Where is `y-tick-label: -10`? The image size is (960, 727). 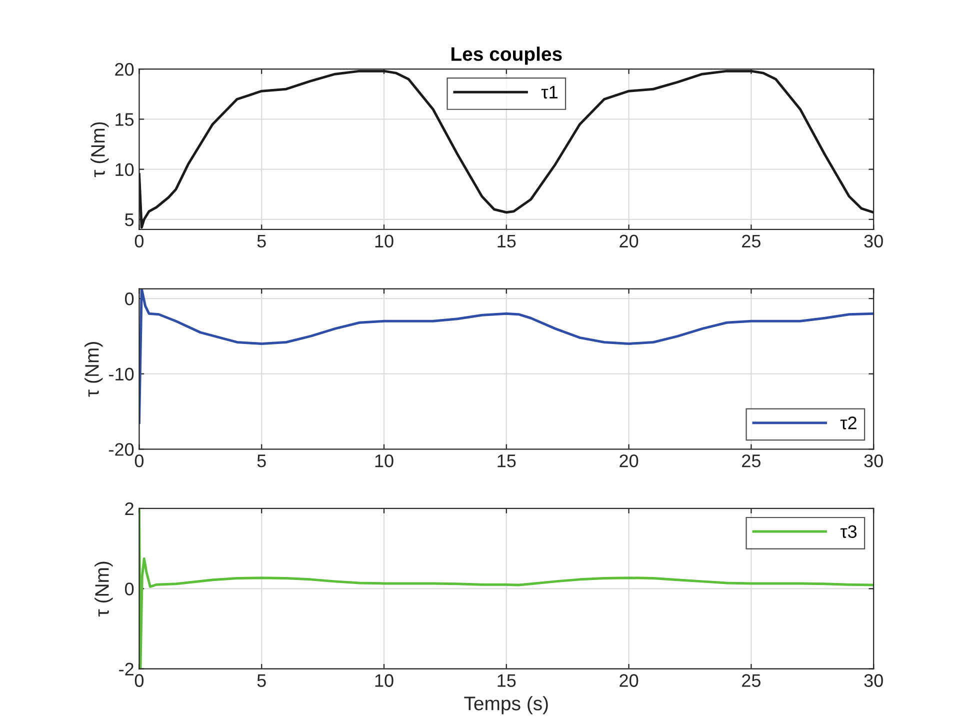
y-tick-label: -10 is located at coordinates (121, 374).